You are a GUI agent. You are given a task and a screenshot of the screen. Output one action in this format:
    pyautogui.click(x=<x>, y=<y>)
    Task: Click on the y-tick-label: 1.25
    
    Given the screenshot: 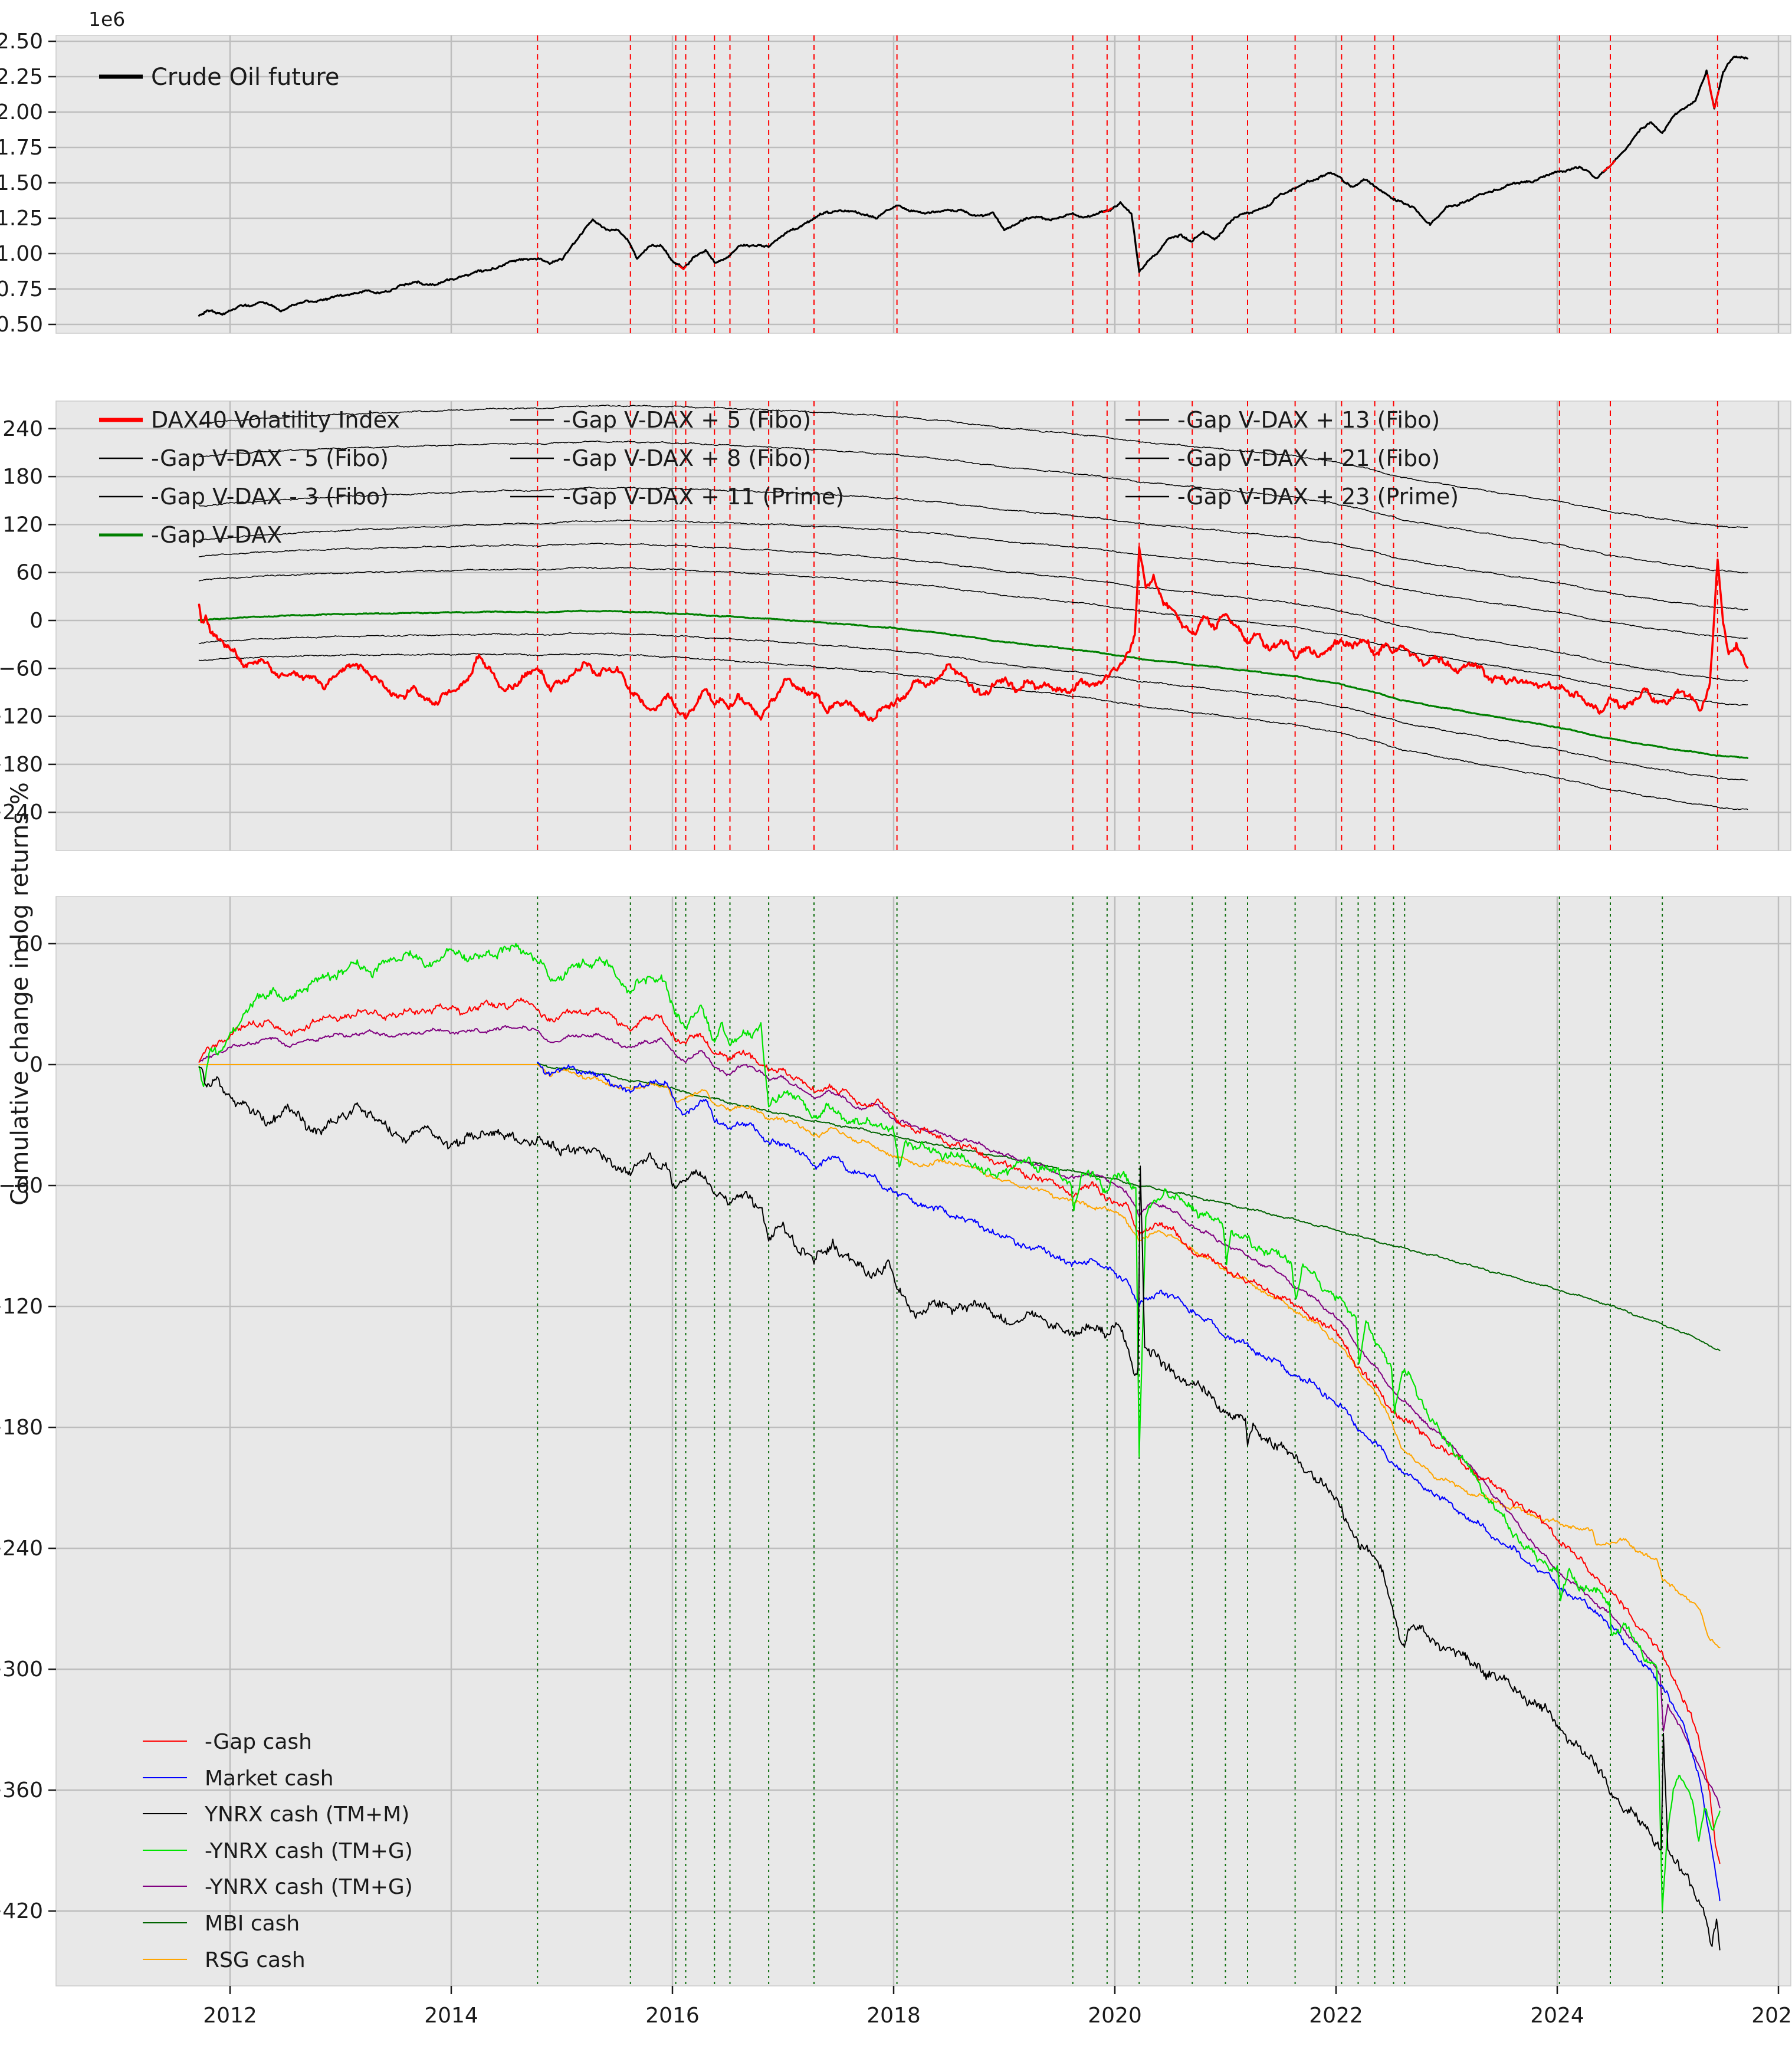 What is the action you would take?
    pyautogui.click(x=21, y=218)
    